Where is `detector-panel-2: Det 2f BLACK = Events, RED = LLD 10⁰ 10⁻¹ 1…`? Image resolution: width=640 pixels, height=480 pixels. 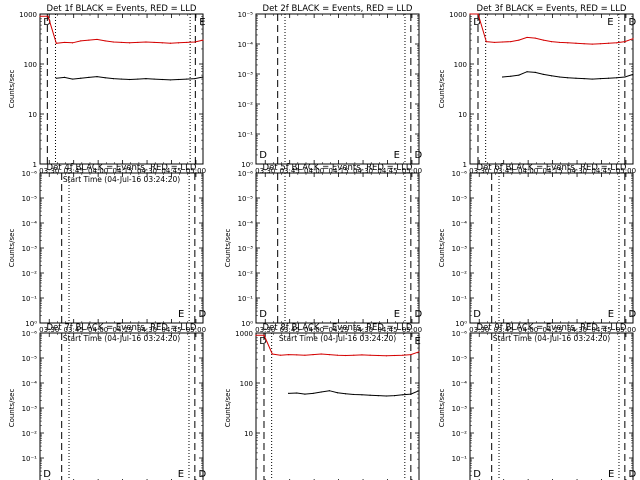 detector-panel-2: Det 2f BLACK = Events, RED = LLD 10⁰ 10⁻¹ 1… is located at coordinates (330, 89).